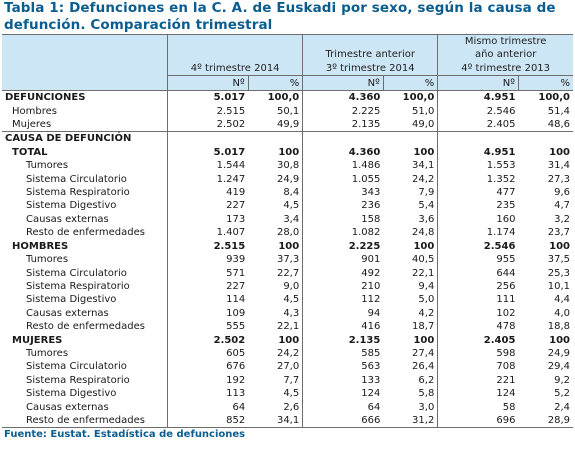  I want to click on table-row: Sistema Digestivo 227 4,5 236 5,4 235 4,7, so click(287, 206).